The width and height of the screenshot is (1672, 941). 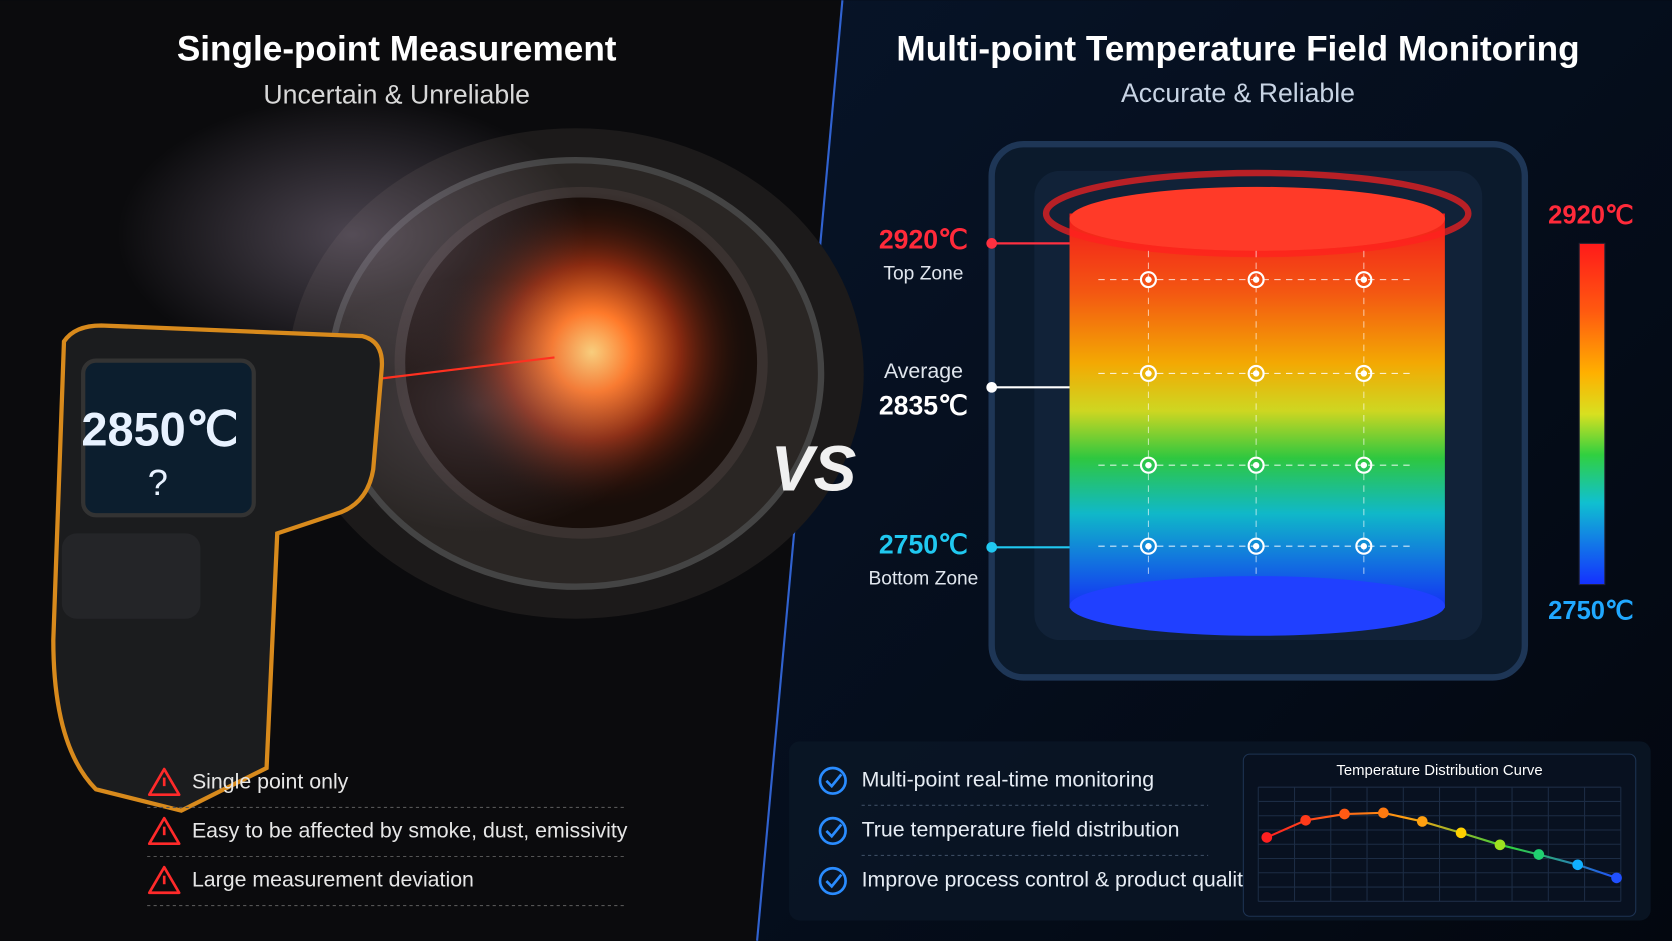 What do you see at coordinates (1439, 770) in the screenshot?
I see `curve-title: Temperature Distribution Curve` at bounding box center [1439, 770].